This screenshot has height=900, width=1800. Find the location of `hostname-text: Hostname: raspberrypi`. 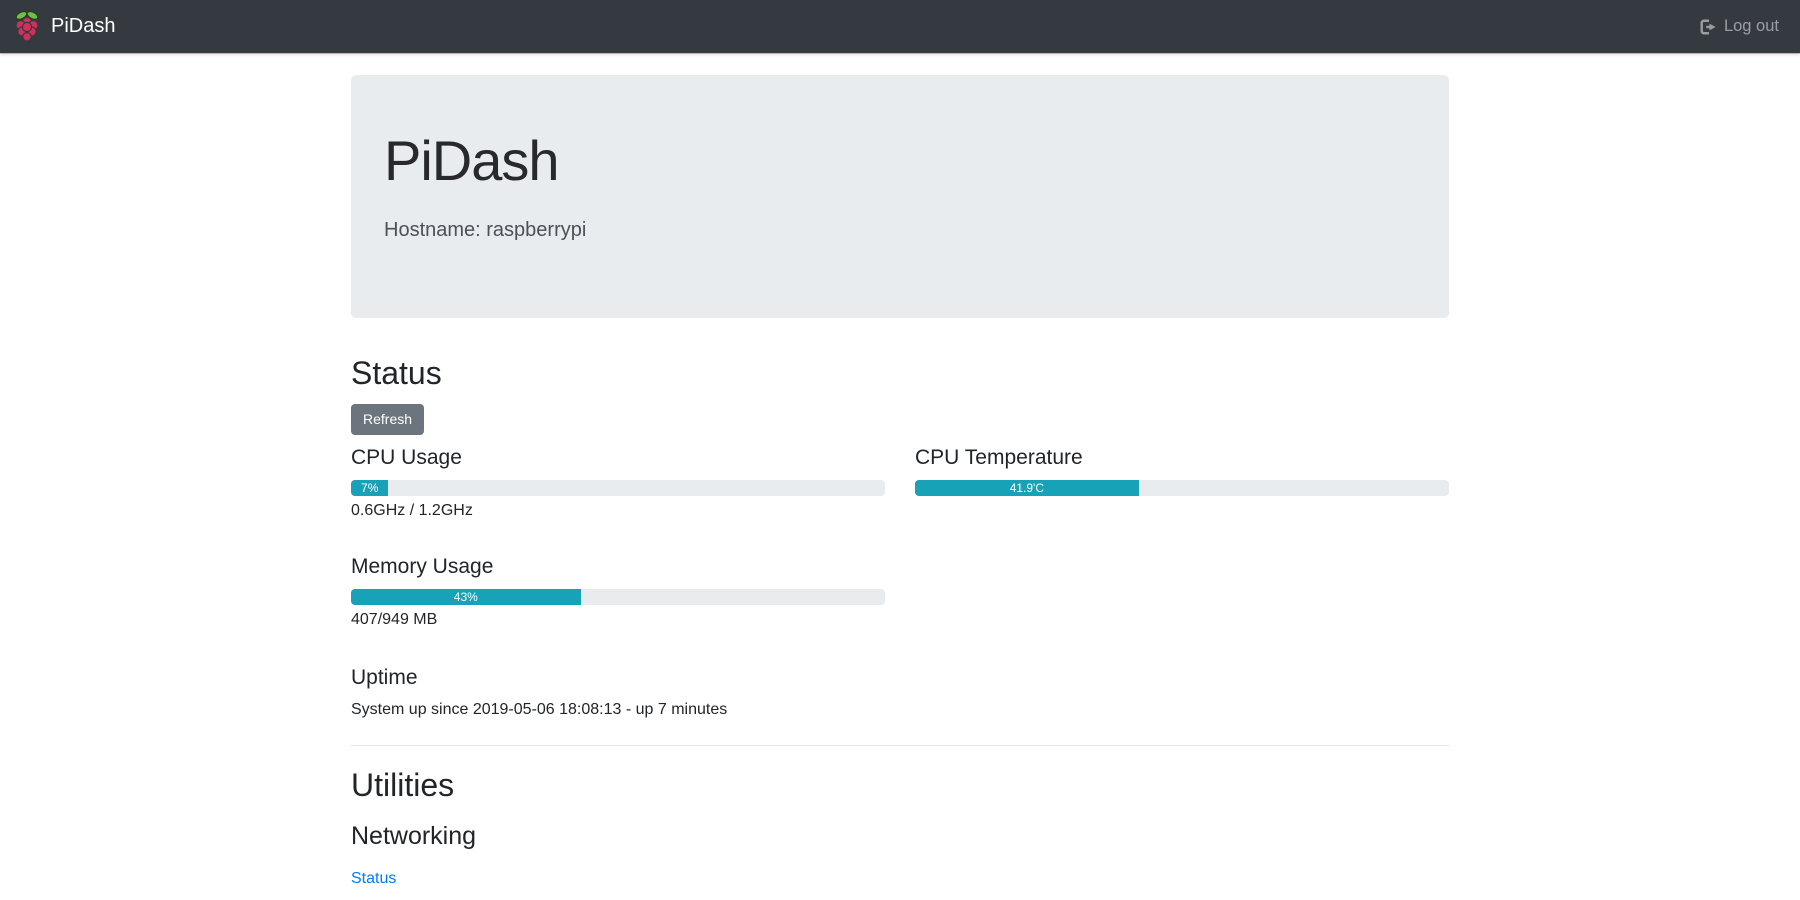

hostname-text: Hostname: raspberrypi is located at coordinates (485, 230).